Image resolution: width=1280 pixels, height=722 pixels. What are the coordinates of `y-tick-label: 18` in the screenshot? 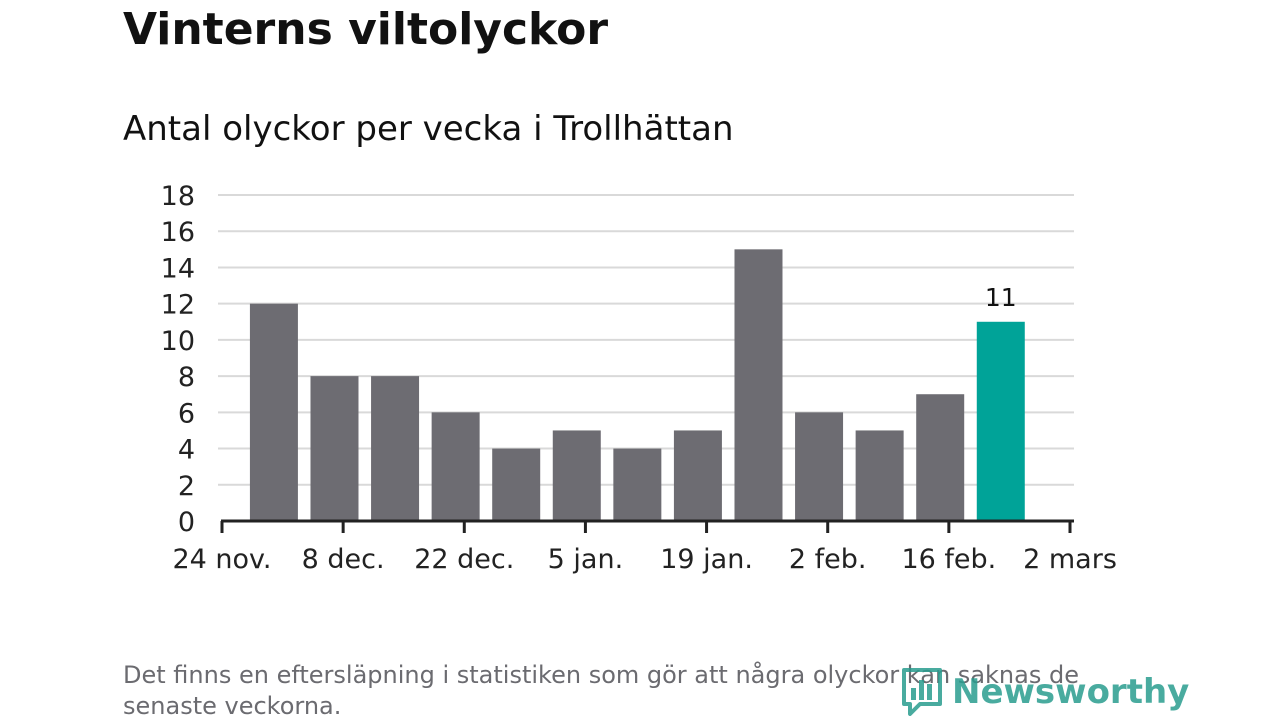 It's located at (178, 196).